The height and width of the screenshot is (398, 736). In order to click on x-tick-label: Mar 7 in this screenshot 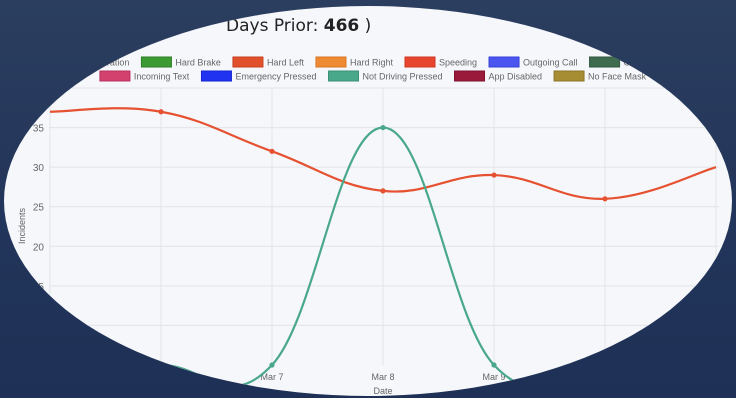, I will do `click(271, 377)`.